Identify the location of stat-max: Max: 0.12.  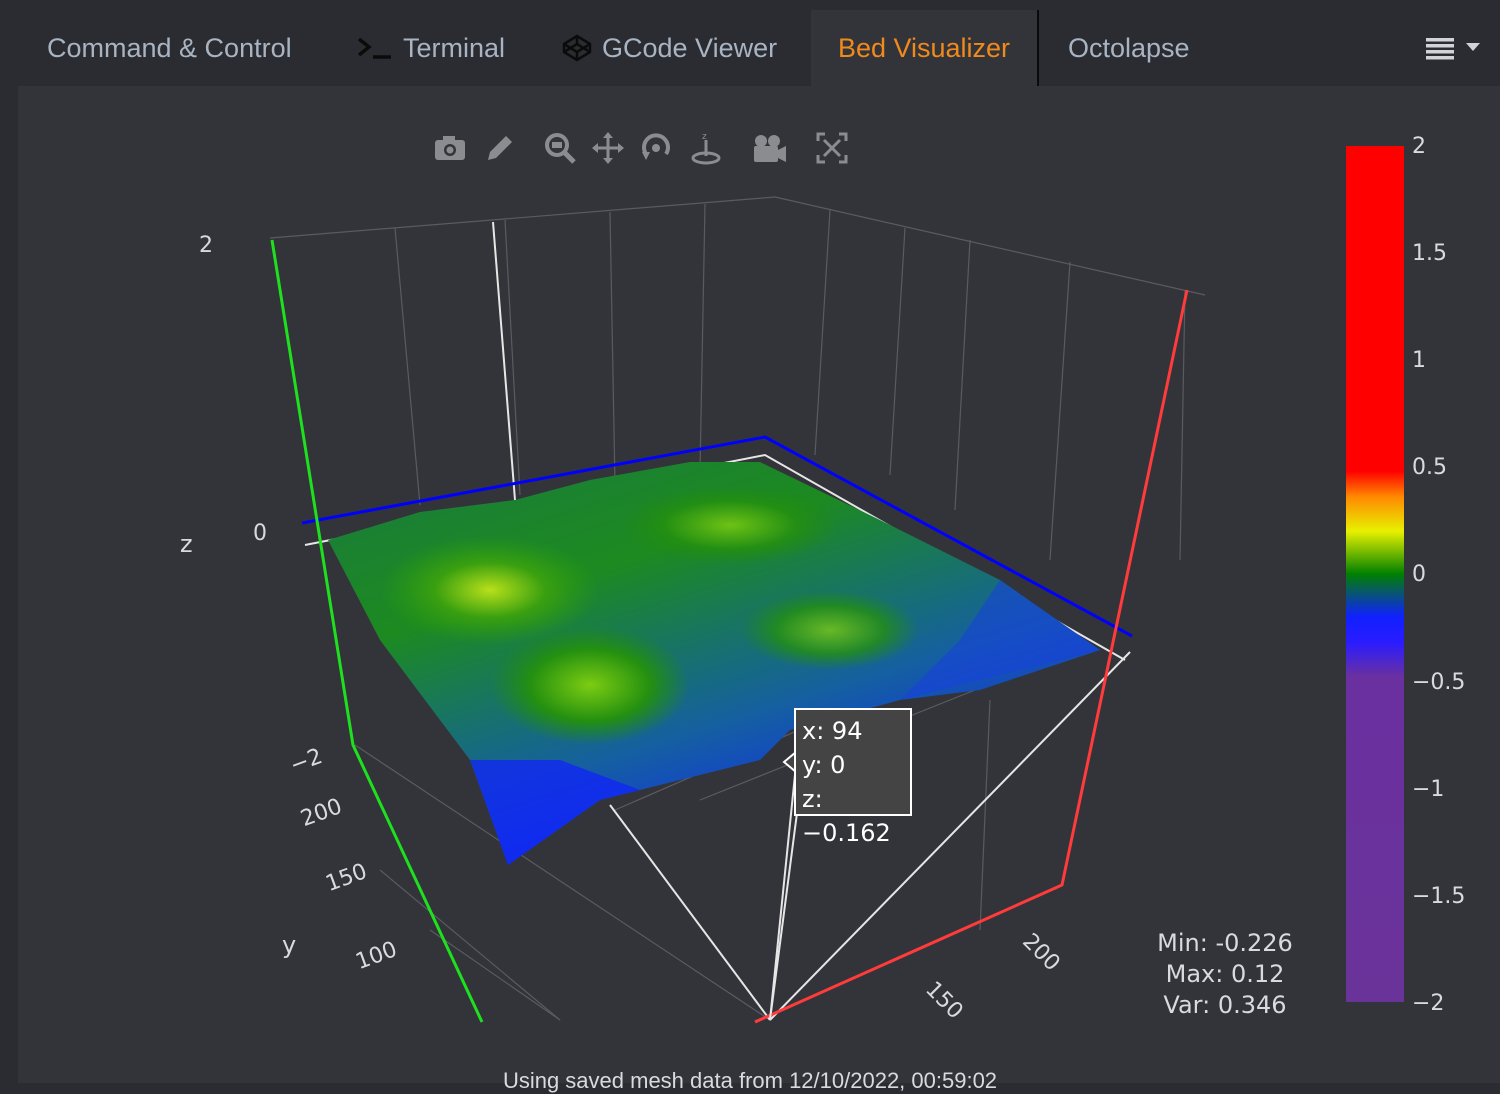
(1225, 974).